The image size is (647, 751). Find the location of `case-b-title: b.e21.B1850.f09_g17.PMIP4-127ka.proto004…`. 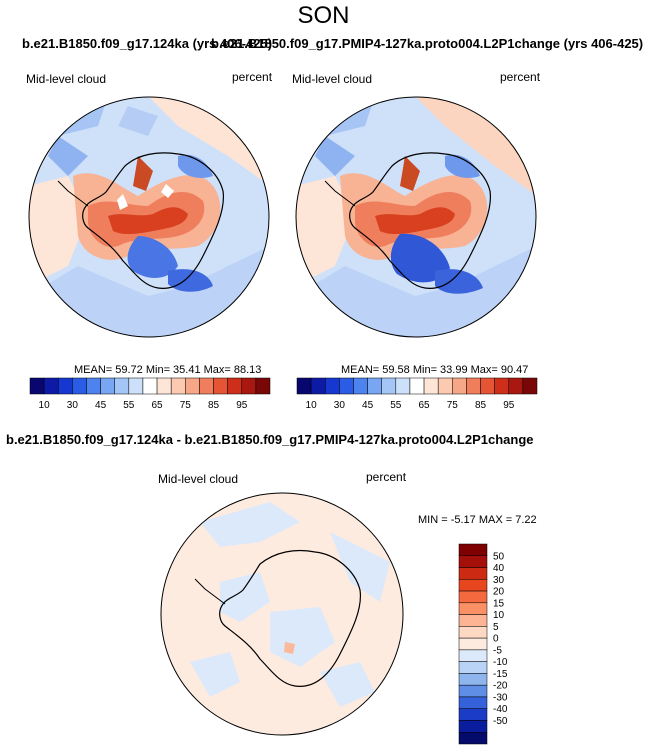

case-b-title: b.e21.B1850.f09_g17.PMIP4-127ka.proto004… is located at coordinates (427, 43).